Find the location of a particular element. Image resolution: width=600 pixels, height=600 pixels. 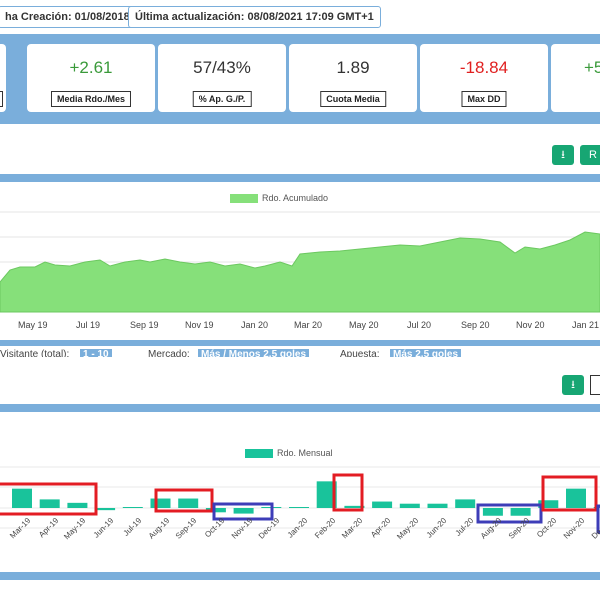

stat-value: 57/43% is located at coordinates (222, 67).